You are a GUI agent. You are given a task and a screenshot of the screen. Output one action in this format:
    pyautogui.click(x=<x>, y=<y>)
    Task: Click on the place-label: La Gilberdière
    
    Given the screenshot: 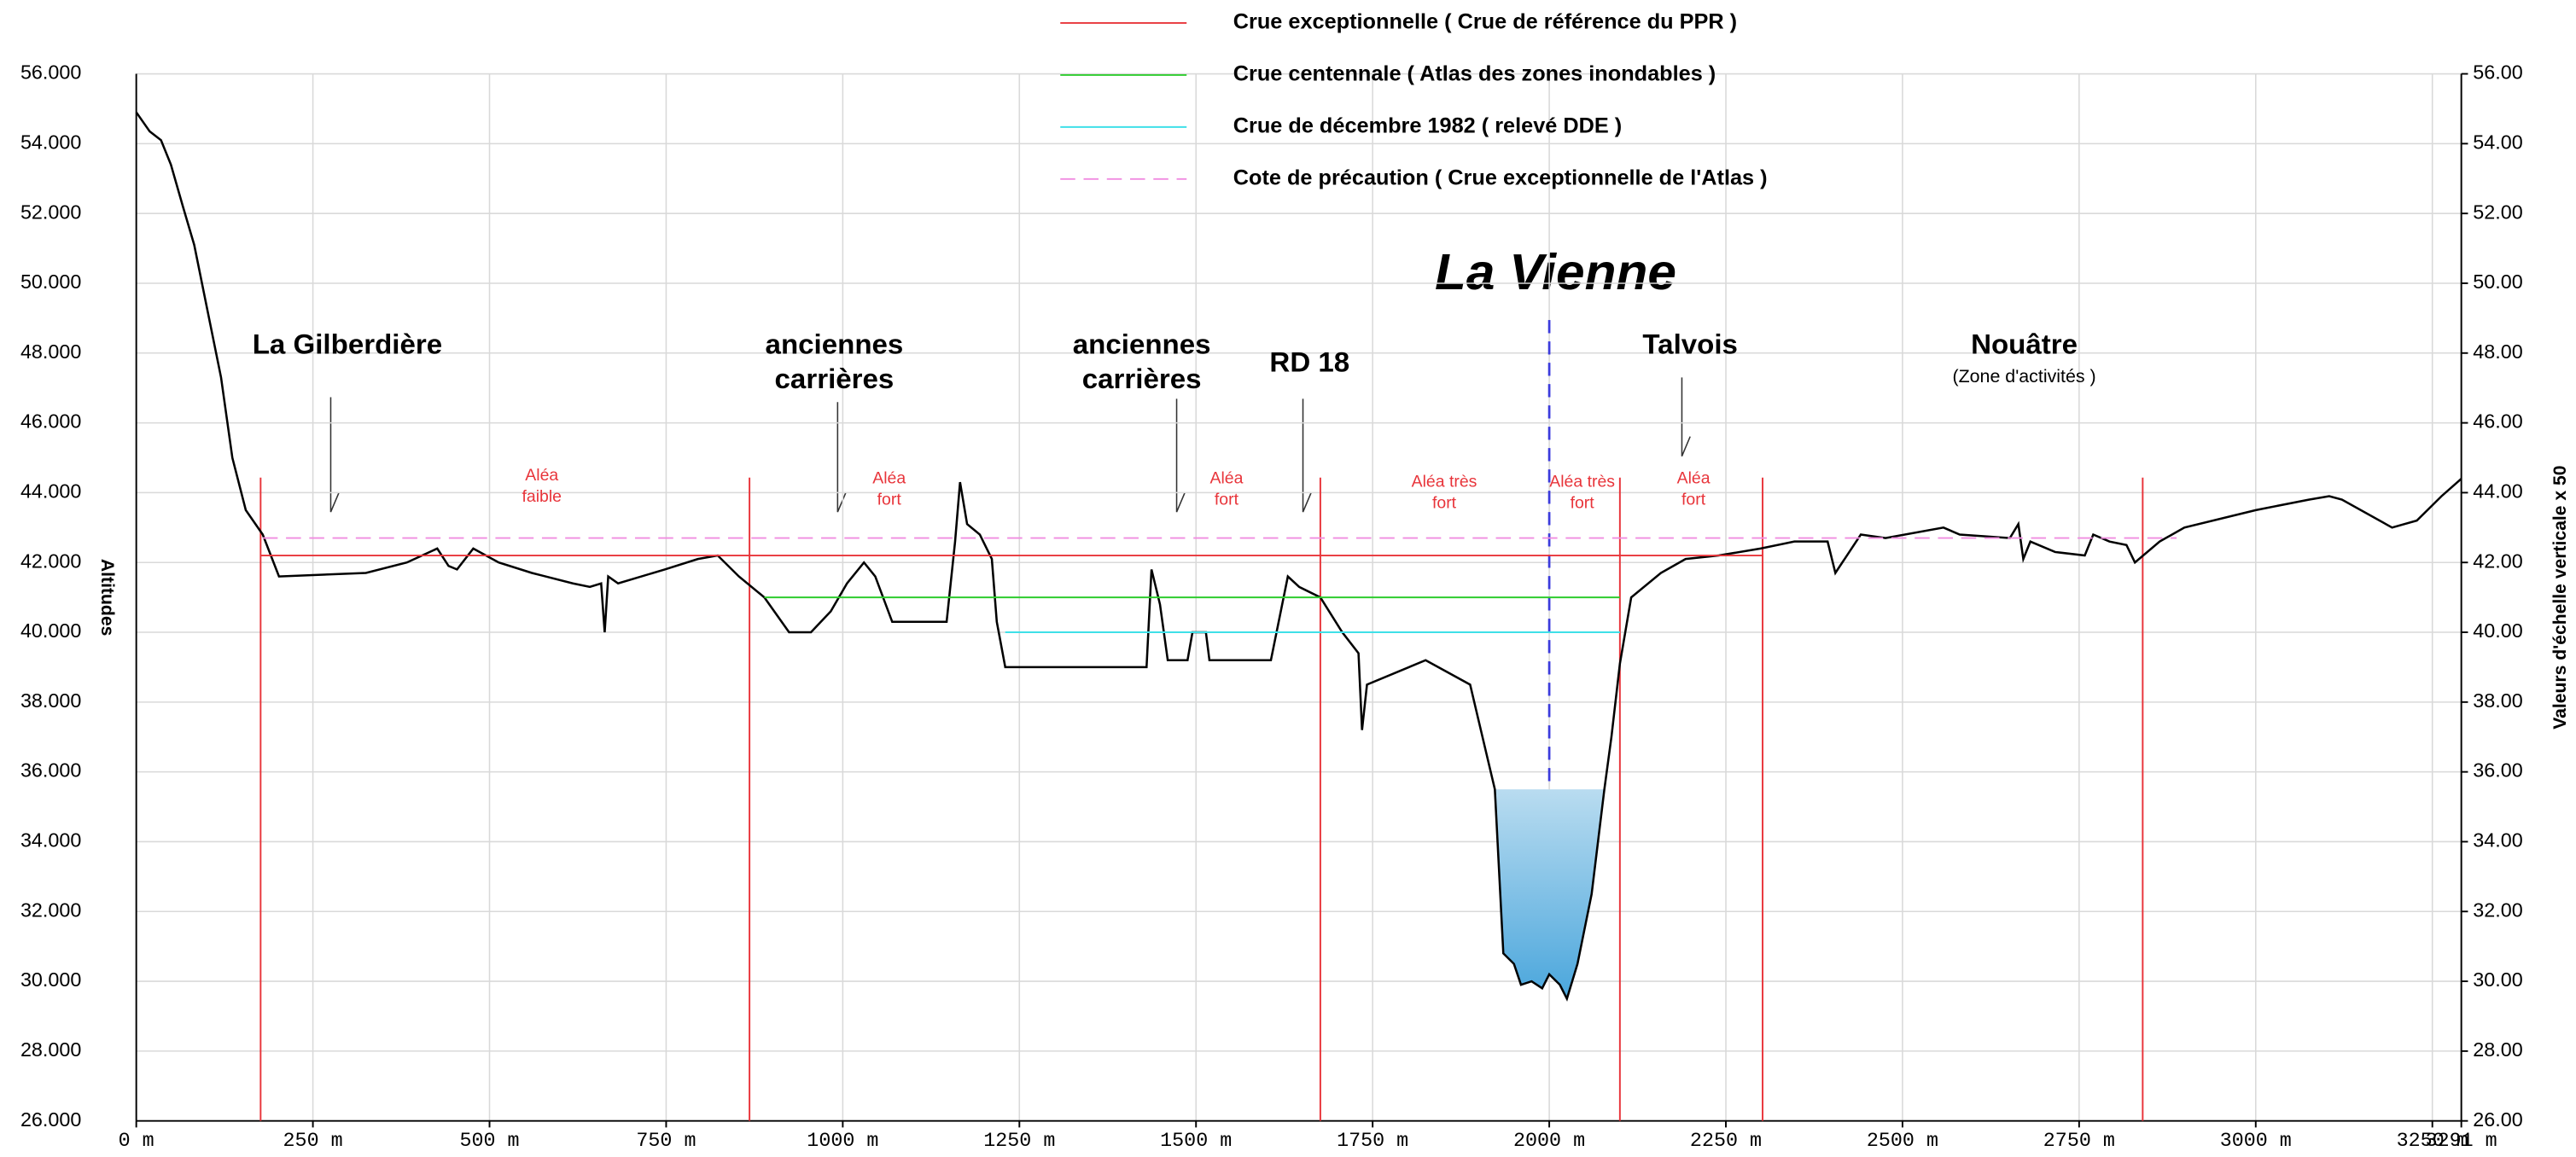 What is the action you would take?
    pyautogui.click(x=347, y=344)
    